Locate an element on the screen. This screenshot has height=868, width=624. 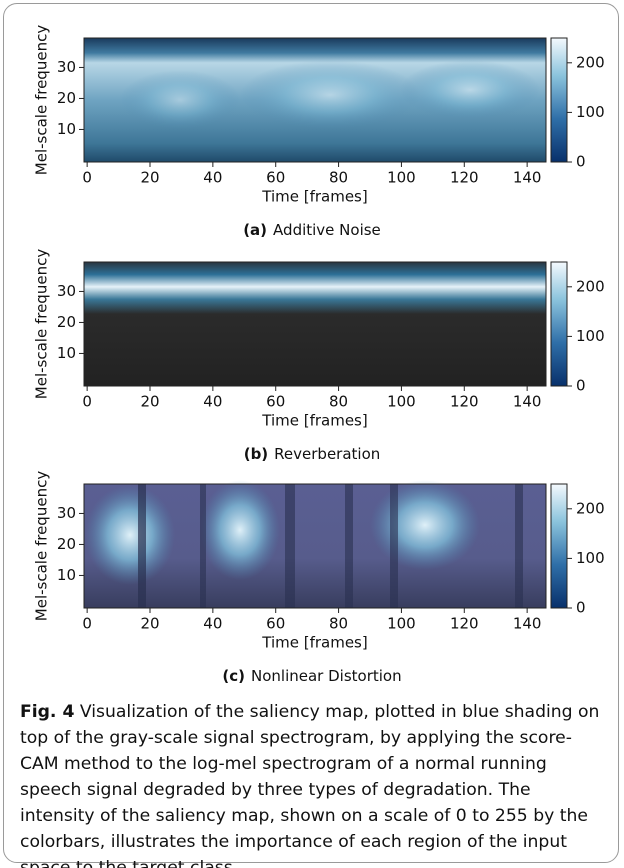
panel-caption-text: Additive Noise is located at coordinates (327, 230).